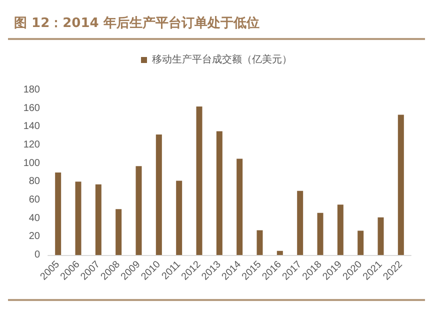 Image resolution: width=433 pixels, height=327 pixels. What do you see at coordinates (31, 90) in the screenshot?
I see `y-tick-label: 180` at bounding box center [31, 90].